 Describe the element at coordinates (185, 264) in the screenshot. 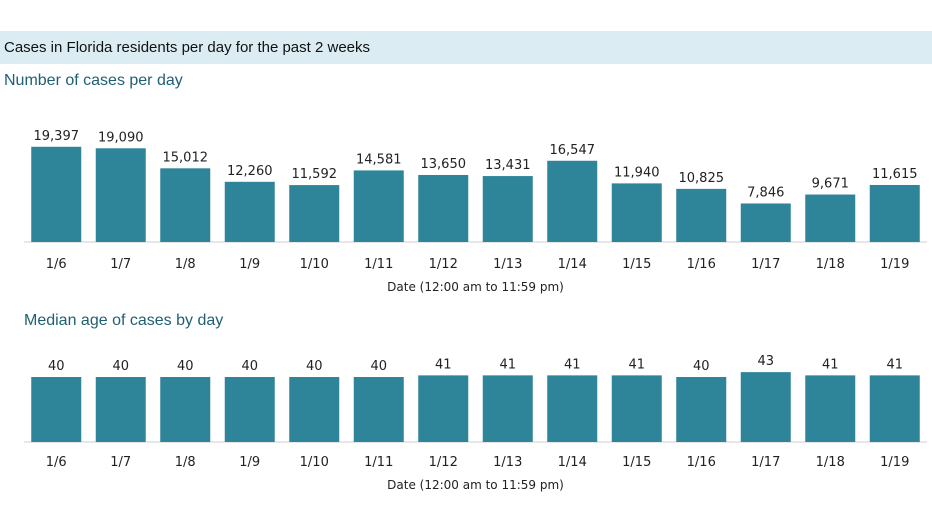

I see `cases-tick-label: 1/8` at that location.